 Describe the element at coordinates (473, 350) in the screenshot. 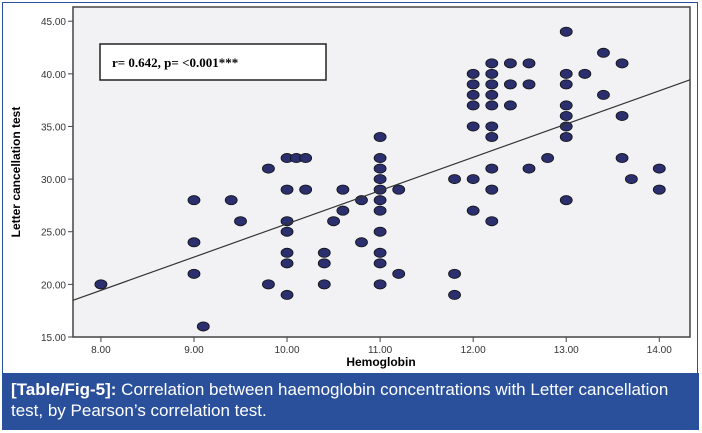

I see `x-tick-label: 12.00` at that location.